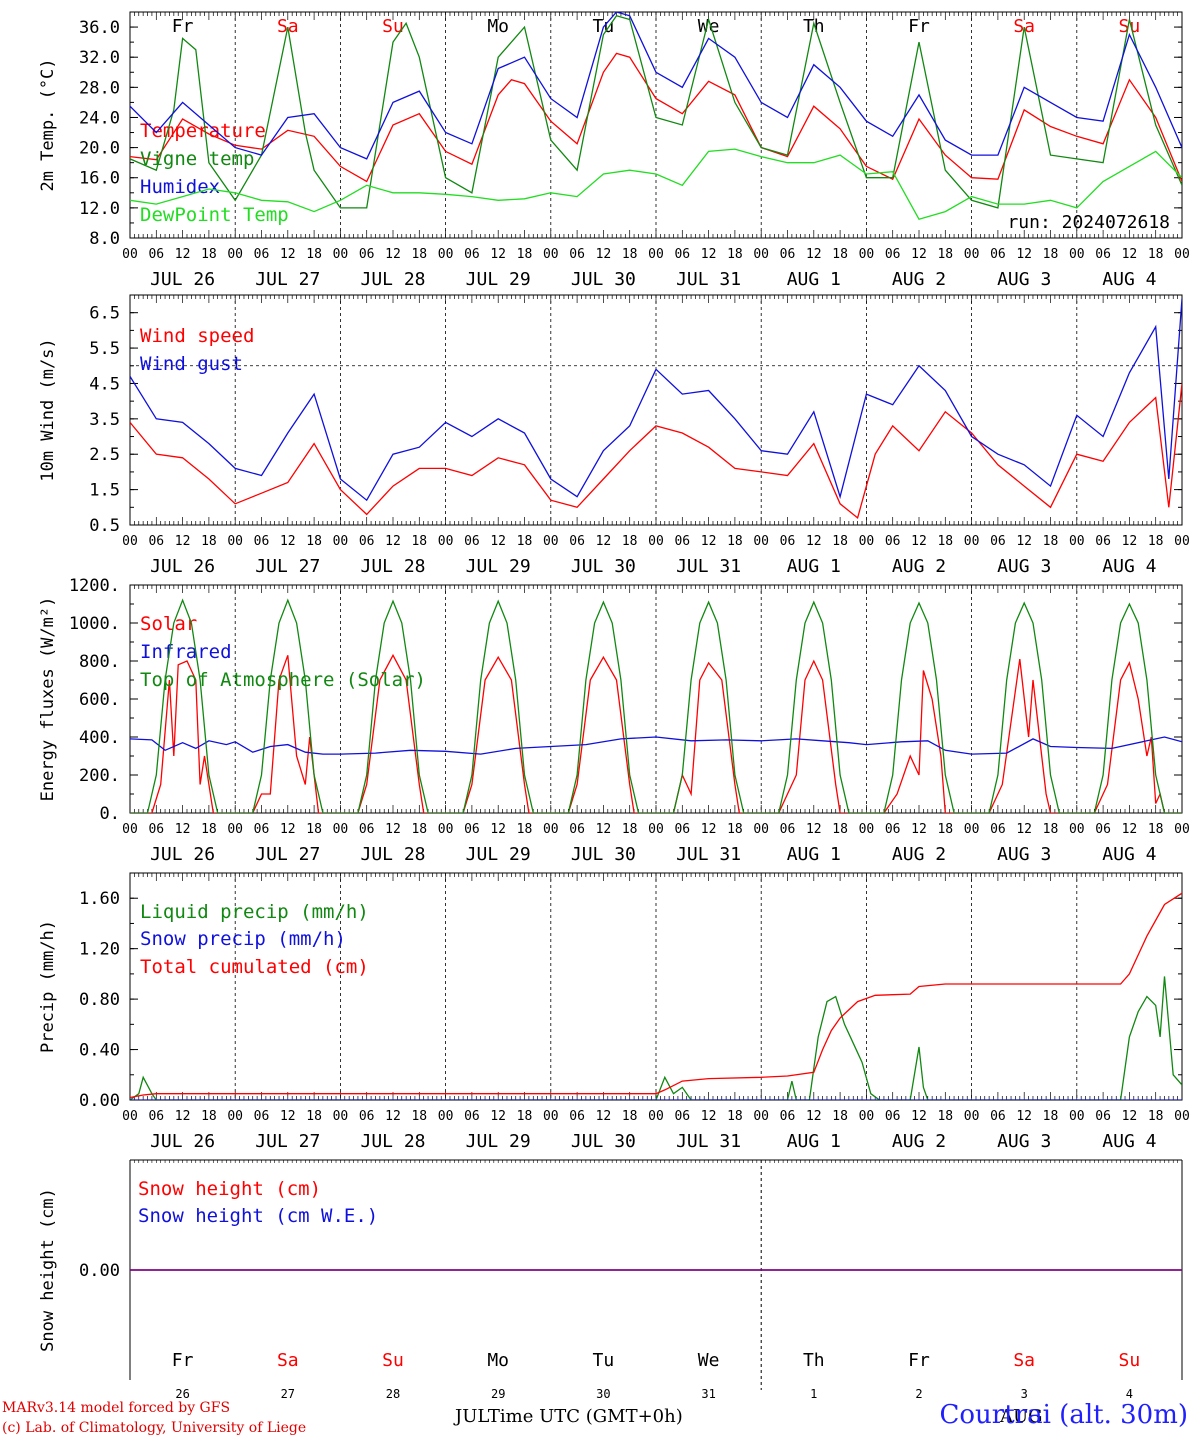 This screenshot has width=1194, height=1440. What do you see at coordinates (191, 364) in the screenshot?
I see `legend-entry: Wind gust` at bounding box center [191, 364].